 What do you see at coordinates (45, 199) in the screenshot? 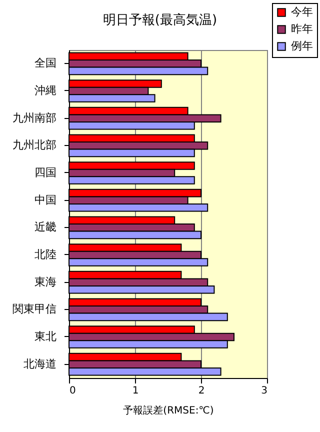
I see `y-tick-label: 中国` at bounding box center [45, 199].